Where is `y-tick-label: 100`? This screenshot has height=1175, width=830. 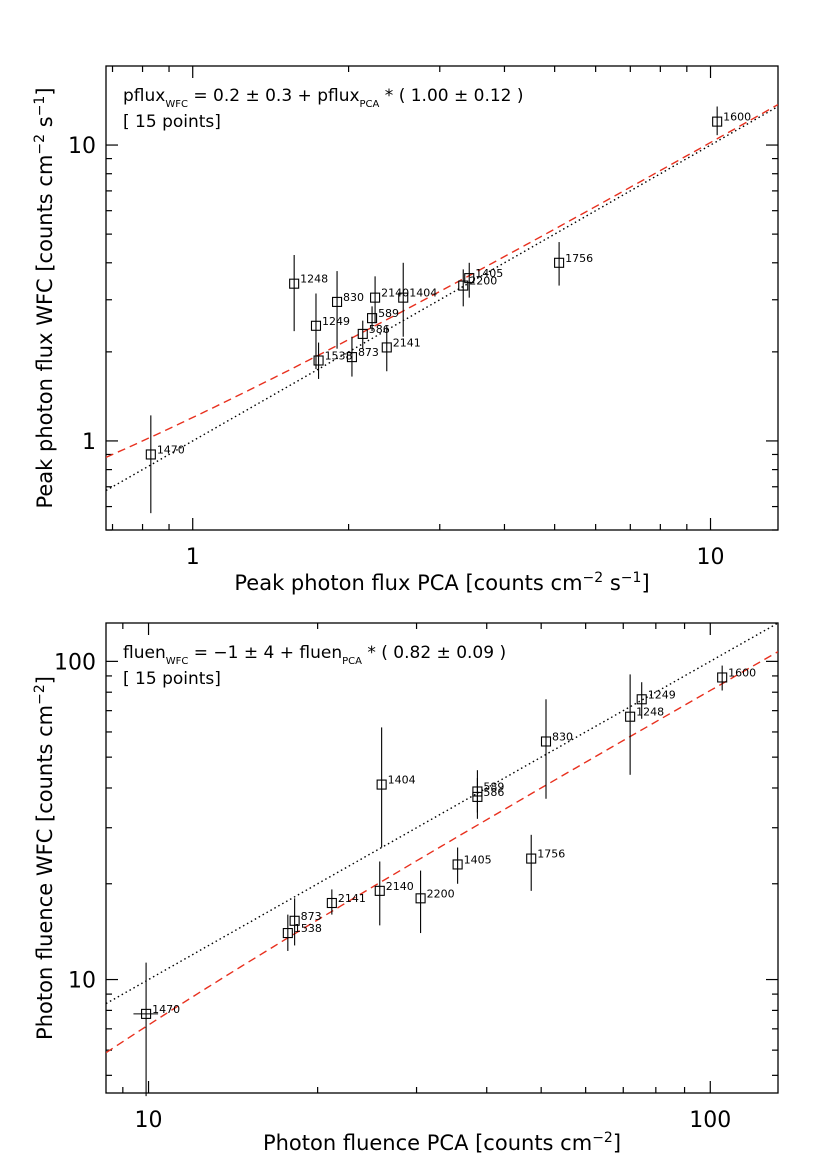
y-tick-label: 100 is located at coordinates (75, 662).